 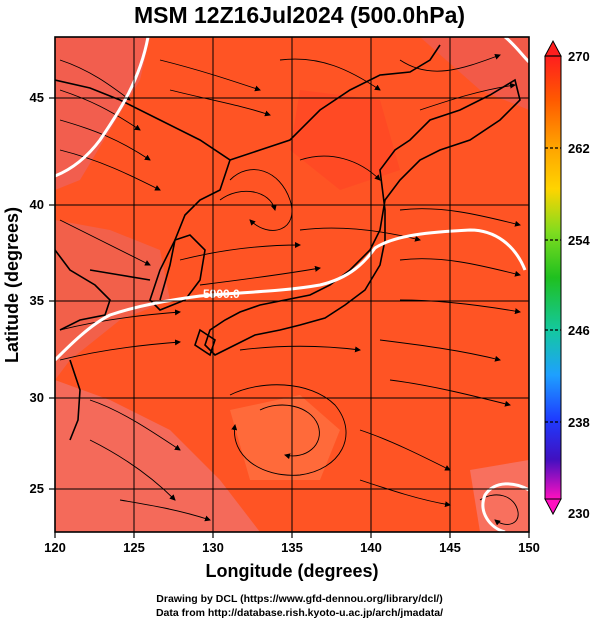 I want to click on contour-nw, so click(x=102, y=107).